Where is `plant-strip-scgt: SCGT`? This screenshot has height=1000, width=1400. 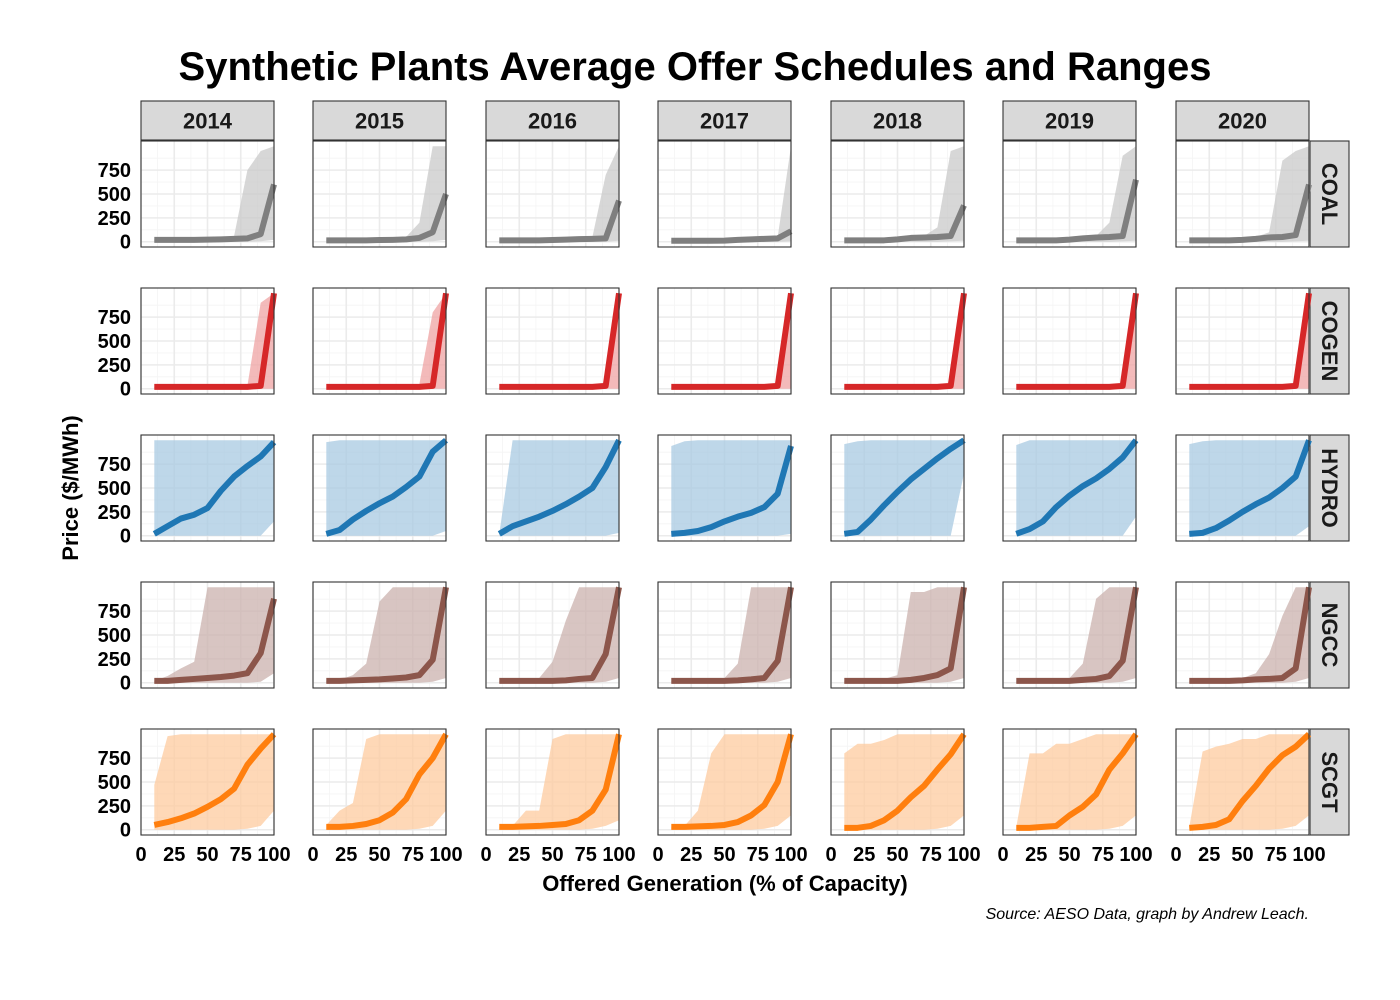 plant-strip-scgt: SCGT is located at coordinates (1329, 782).